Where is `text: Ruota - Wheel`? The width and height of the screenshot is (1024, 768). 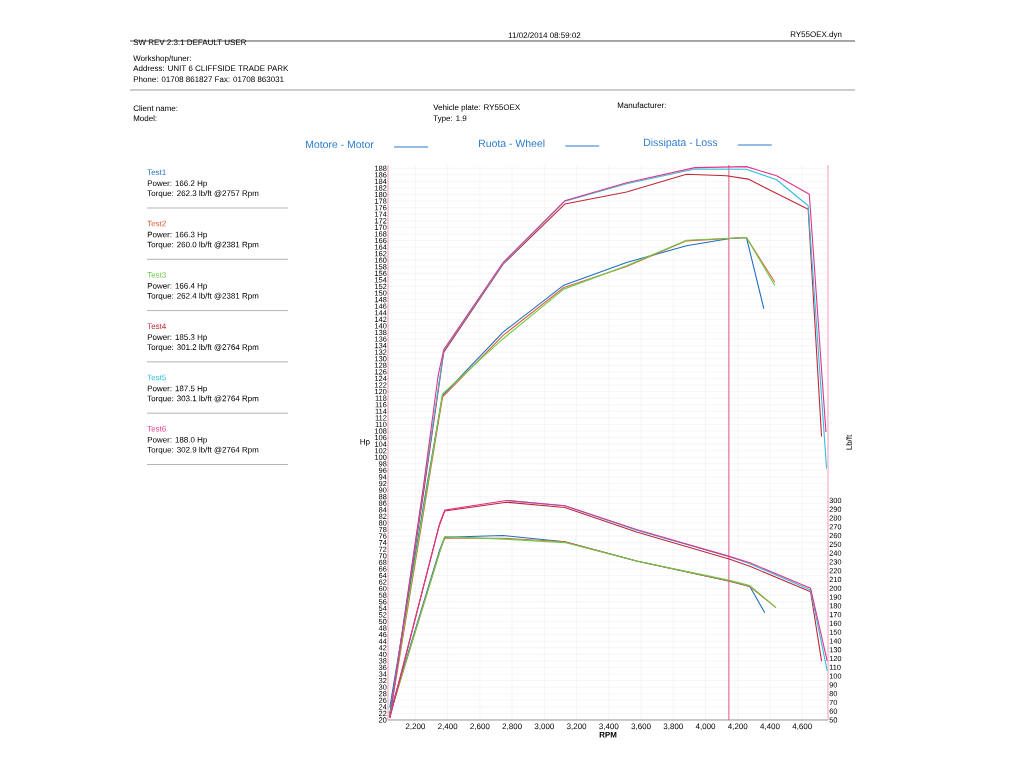
text: Ruota - Wheel is located at coordinates (512, 143).